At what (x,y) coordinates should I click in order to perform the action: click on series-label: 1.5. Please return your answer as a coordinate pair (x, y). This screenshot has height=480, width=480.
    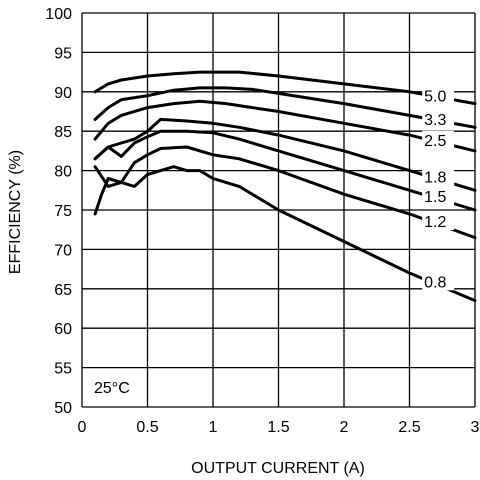
    Looking at the image, I should click on (435, 197).